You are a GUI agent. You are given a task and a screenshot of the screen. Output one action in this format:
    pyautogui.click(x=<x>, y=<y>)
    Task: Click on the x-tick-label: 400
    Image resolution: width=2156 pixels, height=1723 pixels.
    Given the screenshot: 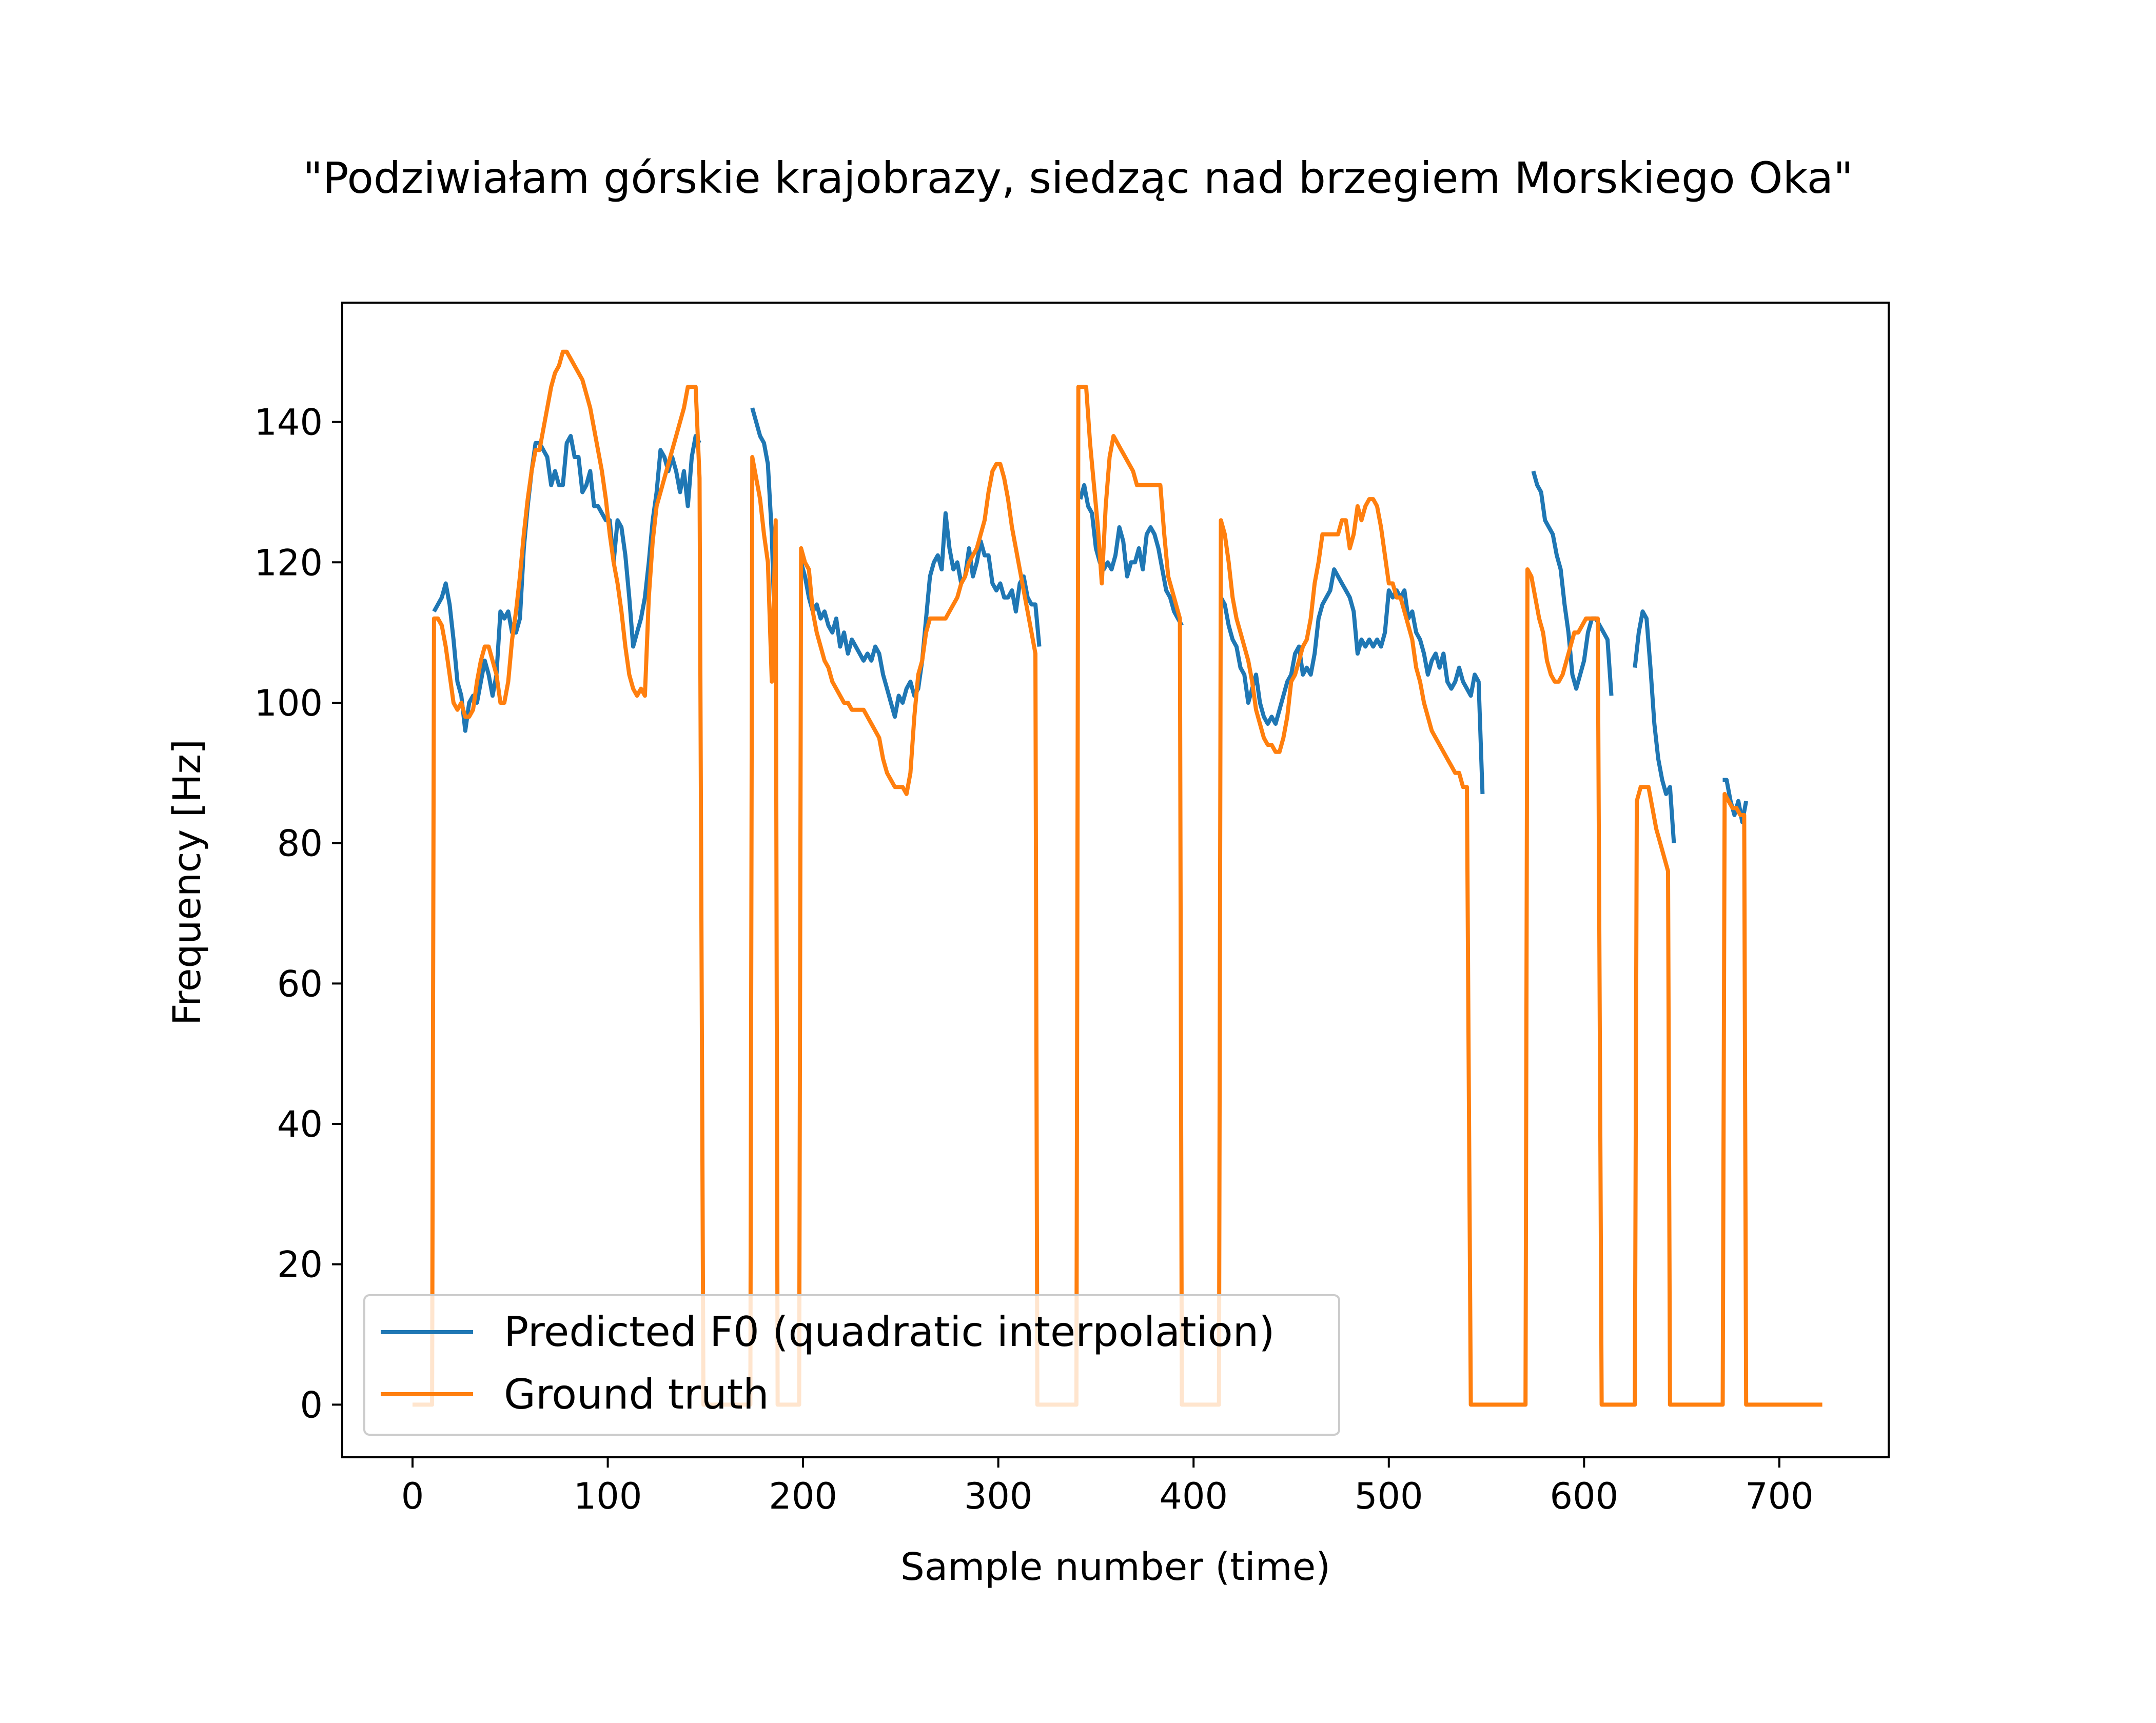 What is the action you would take?
    pyautogui.click(x=1193, y=1496)
    